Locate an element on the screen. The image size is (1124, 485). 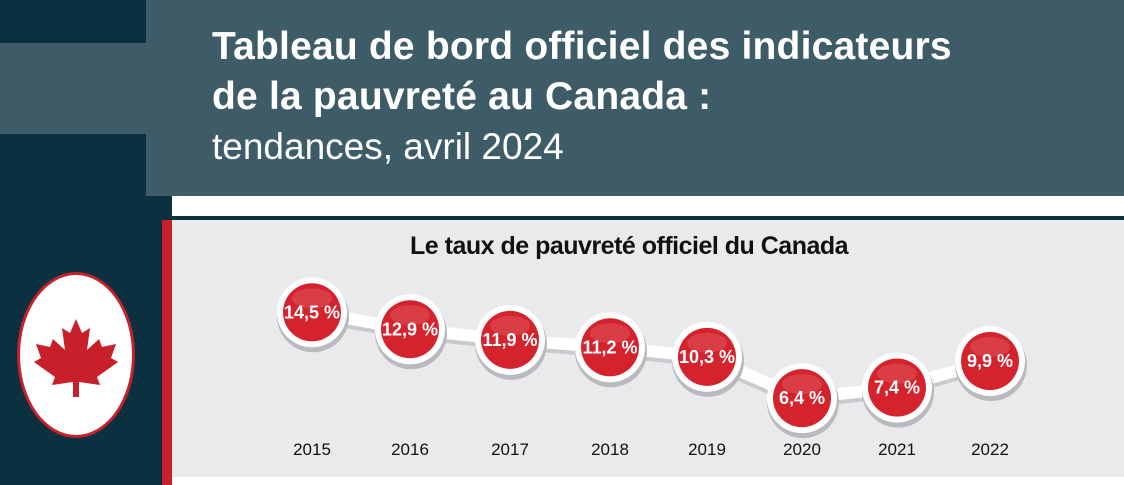
panel-accent-bar is located at coordinates (167, 352).